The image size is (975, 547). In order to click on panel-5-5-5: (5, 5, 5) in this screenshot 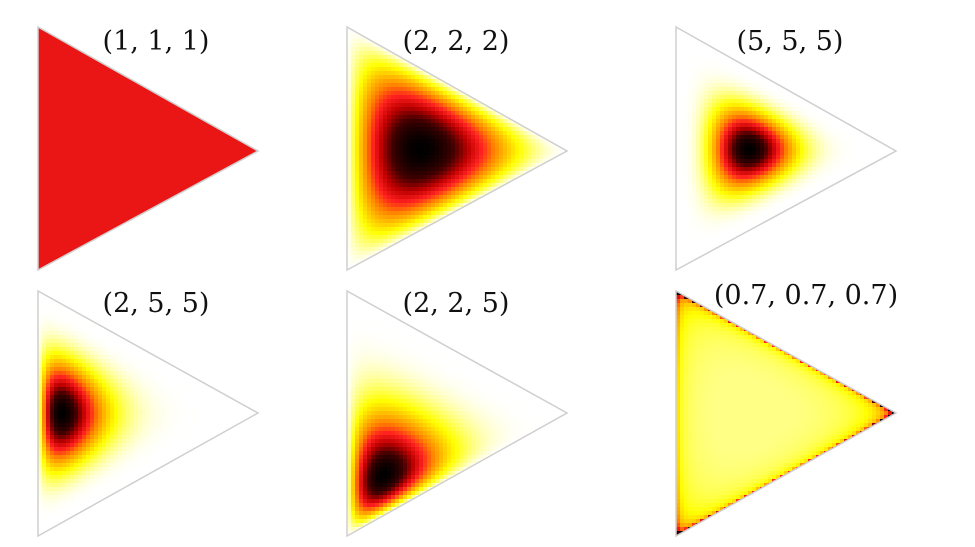, I will do `click(786, 148)`.